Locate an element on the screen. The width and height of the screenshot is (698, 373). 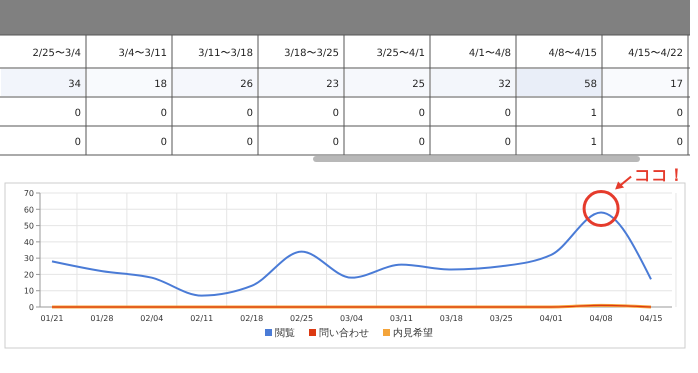
data-label: 26 is located at coordinates (246, 84).